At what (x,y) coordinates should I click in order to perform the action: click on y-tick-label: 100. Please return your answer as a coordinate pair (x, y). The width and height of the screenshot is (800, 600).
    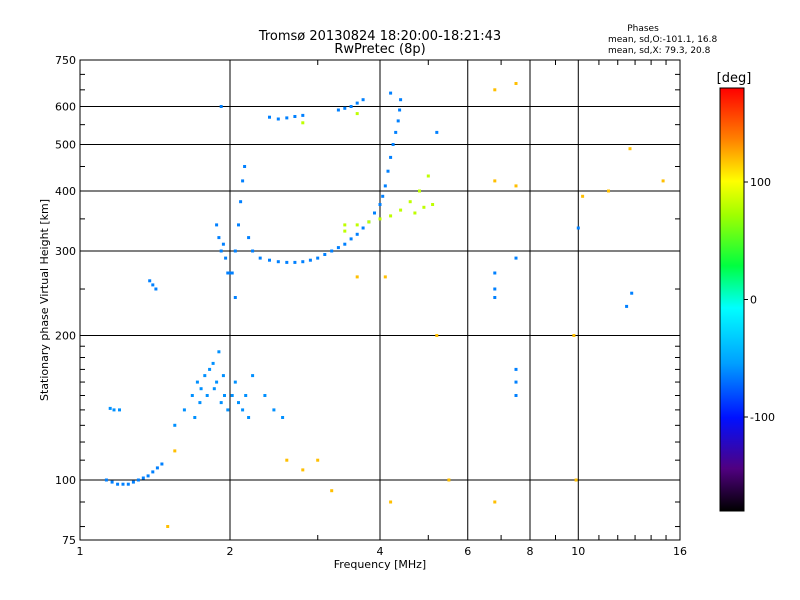
    Looking at the image, I should click on (65, 480).